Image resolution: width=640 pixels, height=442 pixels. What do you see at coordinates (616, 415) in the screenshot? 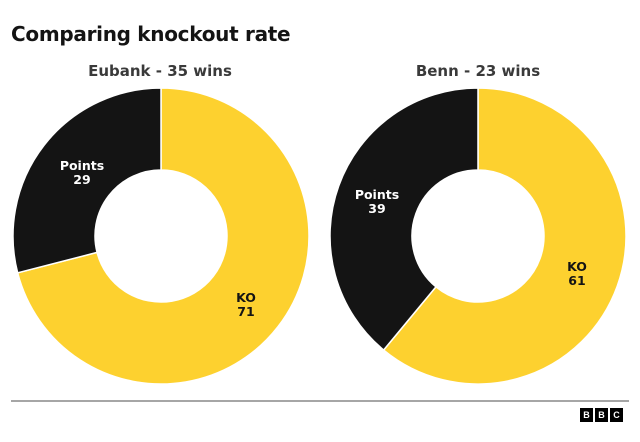
I see `bbc-logo-letter: C` at bounding box center [616, 415].